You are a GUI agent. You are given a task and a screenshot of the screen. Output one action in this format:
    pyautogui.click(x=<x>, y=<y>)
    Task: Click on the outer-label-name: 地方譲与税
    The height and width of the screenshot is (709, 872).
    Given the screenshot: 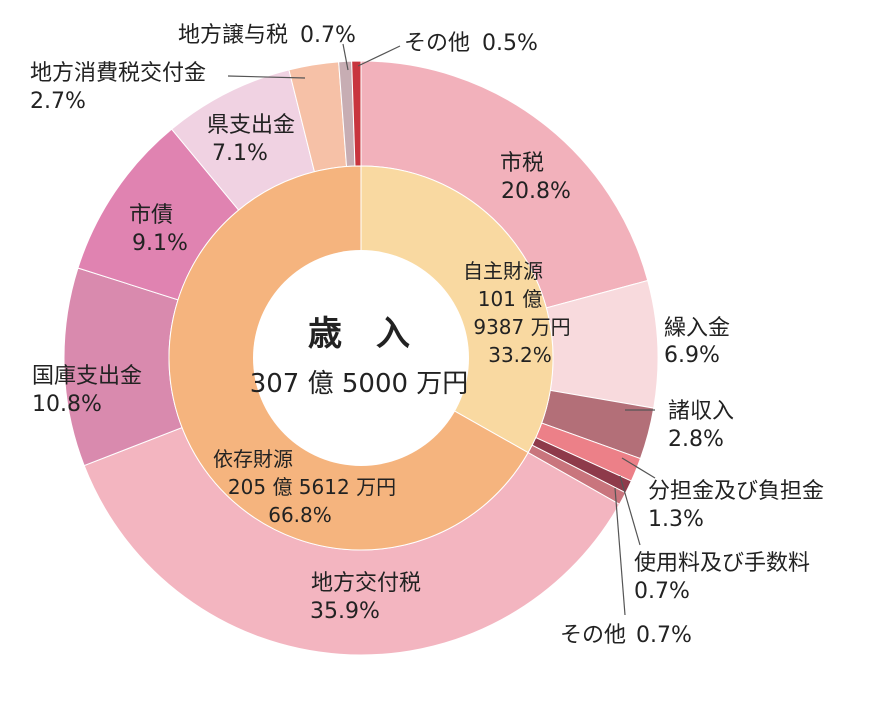 What is the action you would take?
    pyautogui.click(x=233, y=35)
    